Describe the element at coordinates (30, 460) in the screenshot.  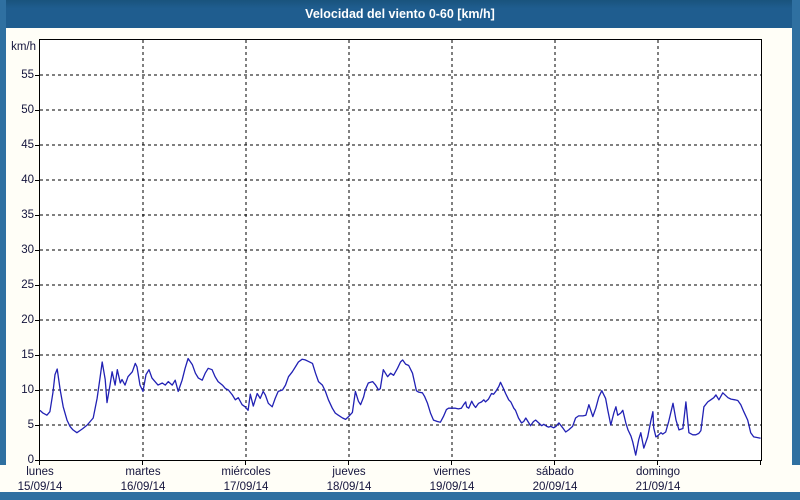
I see `y-tick-label-0: 0` at that location.